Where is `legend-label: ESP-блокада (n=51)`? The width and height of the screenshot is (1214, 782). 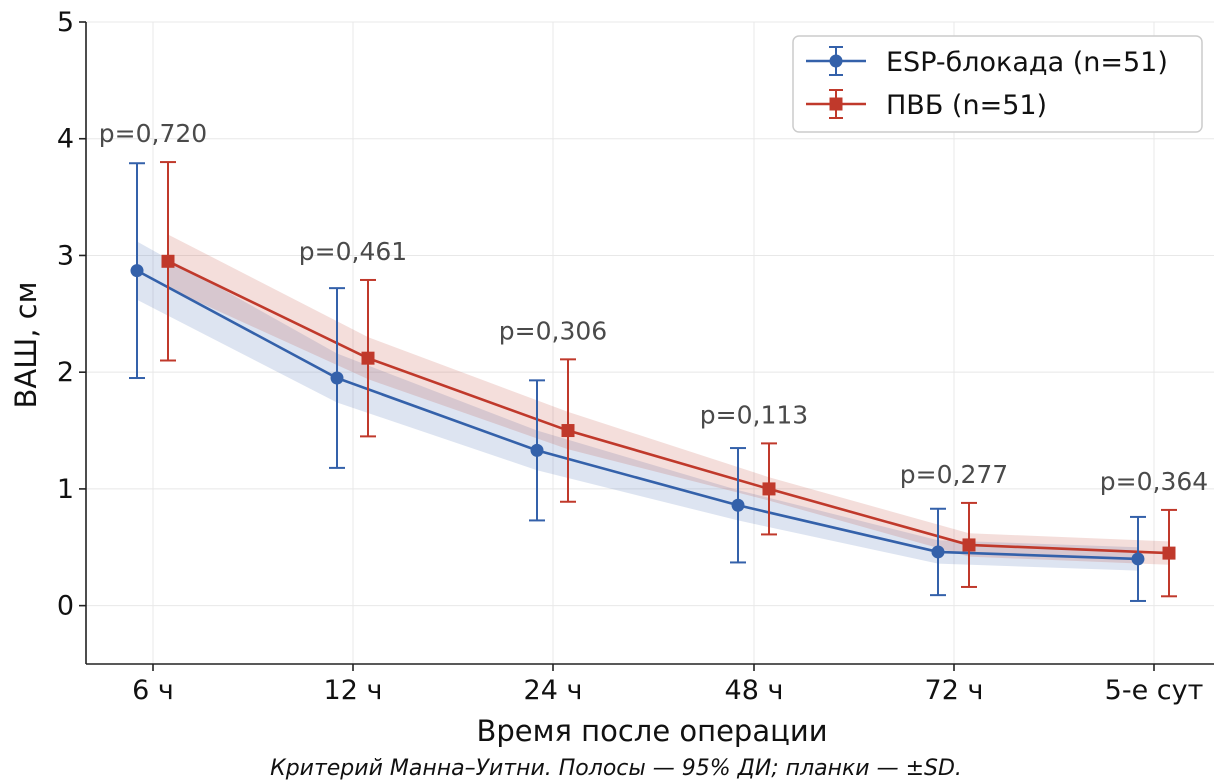 legend-label: ESP-блокада (n=51) is located at coordinates (1027, 62).